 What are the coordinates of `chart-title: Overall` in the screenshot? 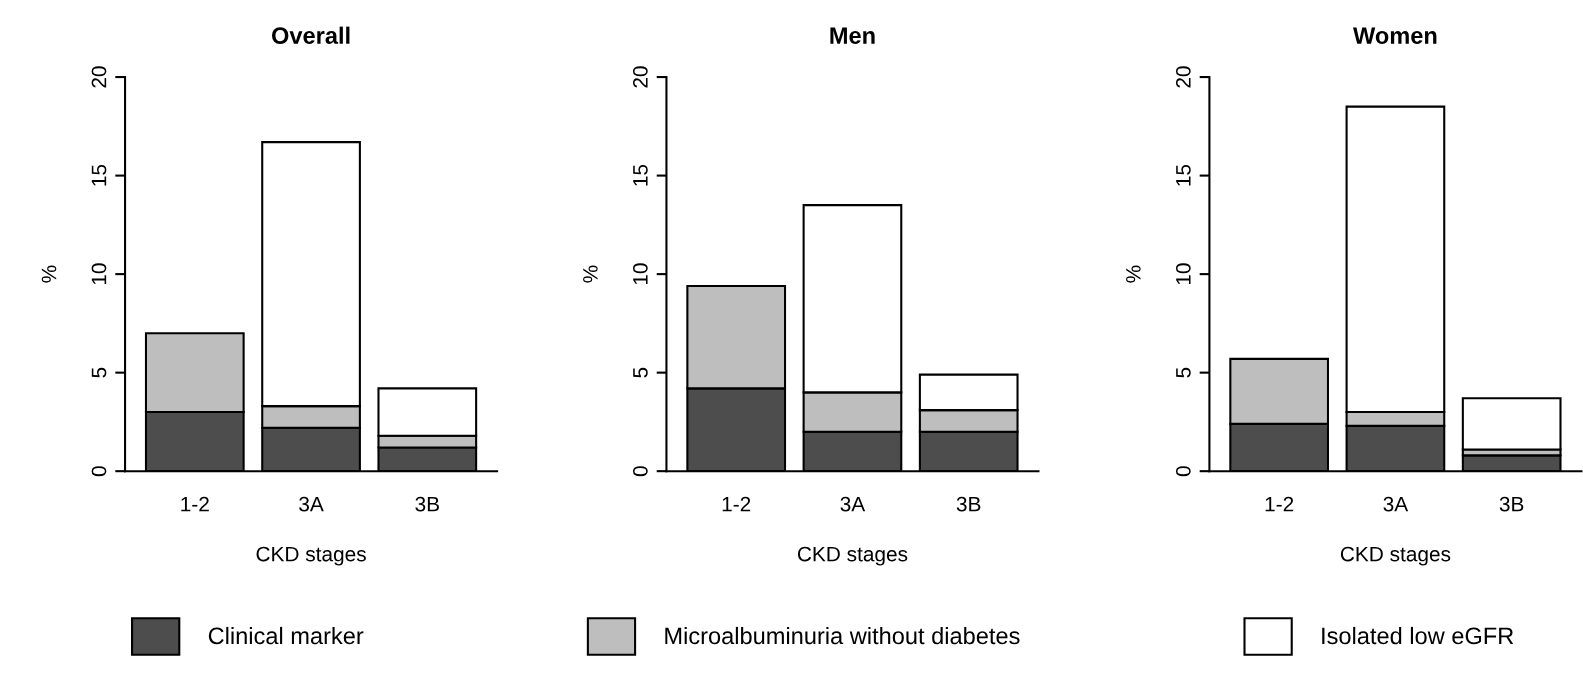 It's located at (311, 35).